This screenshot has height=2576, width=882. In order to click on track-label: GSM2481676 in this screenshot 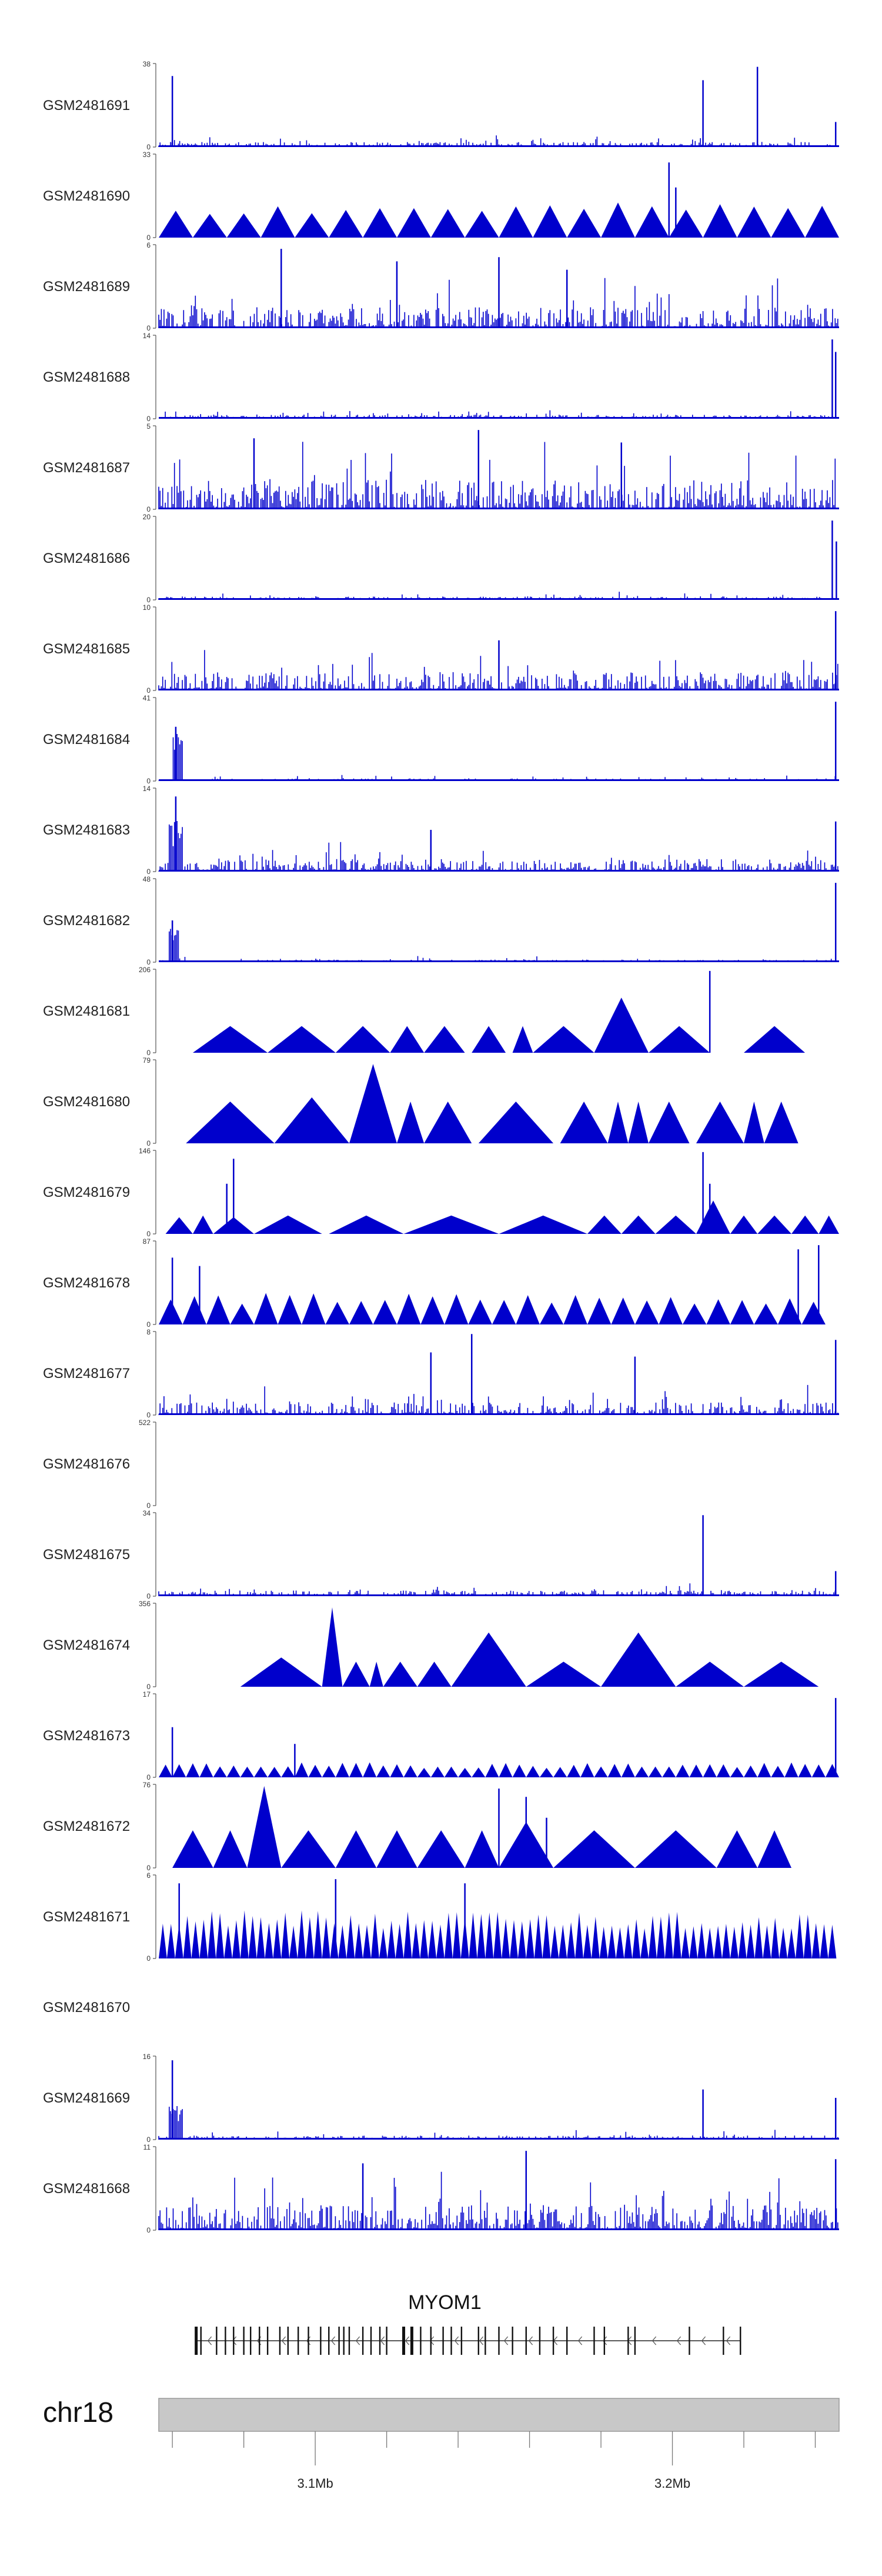, I will do `click(86, 1464)`.